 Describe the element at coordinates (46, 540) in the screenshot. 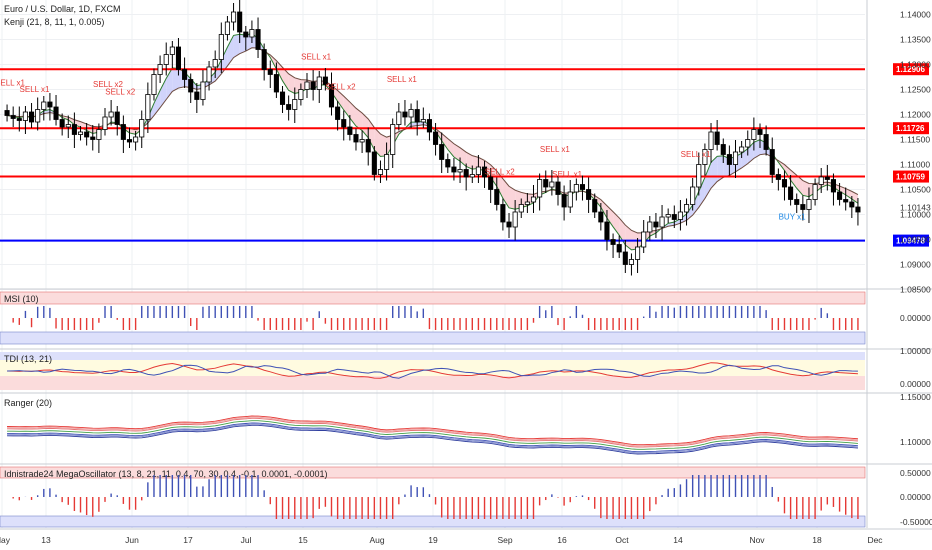

I see `x-tick-label: 13` at that location.